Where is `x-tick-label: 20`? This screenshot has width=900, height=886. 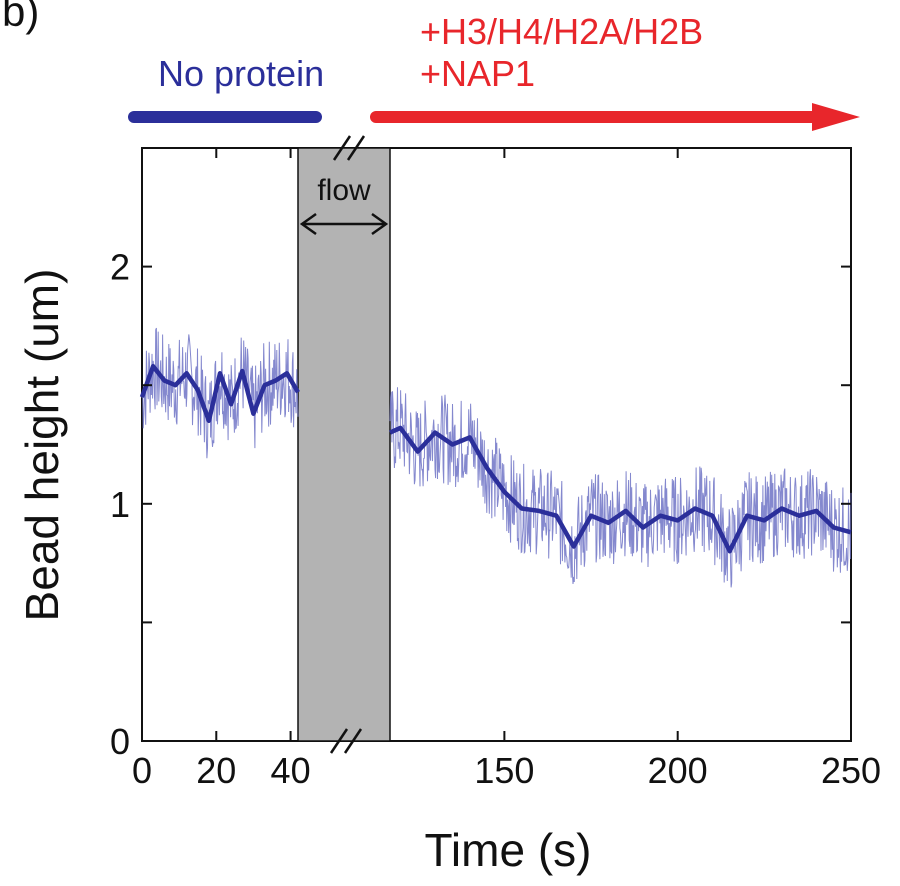 x-tick-label: 20 is located at coordinates (216, 770).